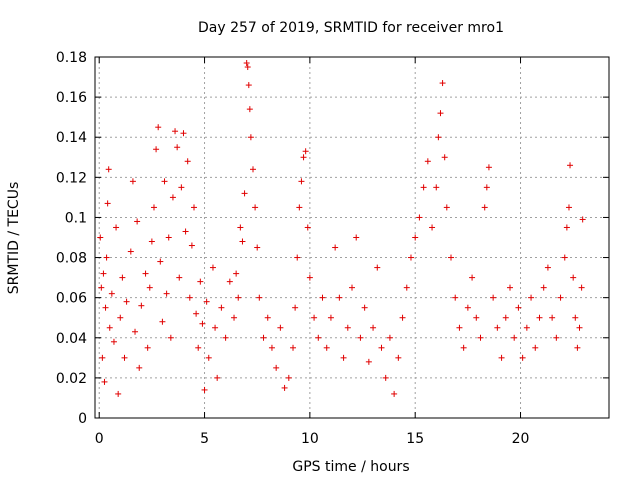 This screenshot has width=640, height=480. What do you see at coordinates (350, 467) in the screenshot?
I see `x-axis-label: GPS time / hours` at bounding box center [350, 467].